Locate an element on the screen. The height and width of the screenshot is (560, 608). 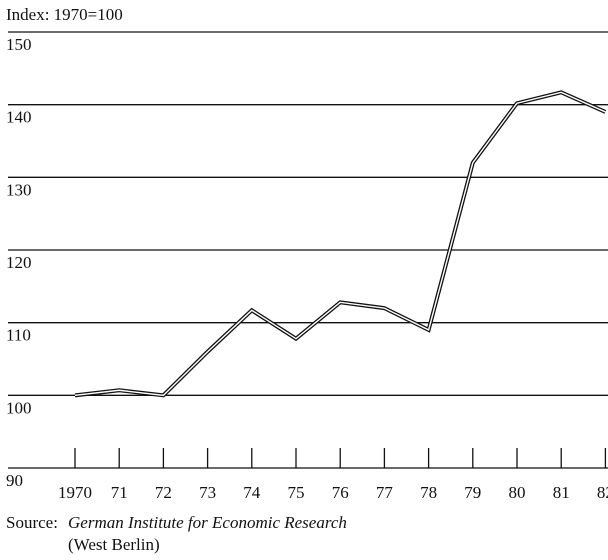
x-tick-label: 76 is located at coordinates (340, 492).